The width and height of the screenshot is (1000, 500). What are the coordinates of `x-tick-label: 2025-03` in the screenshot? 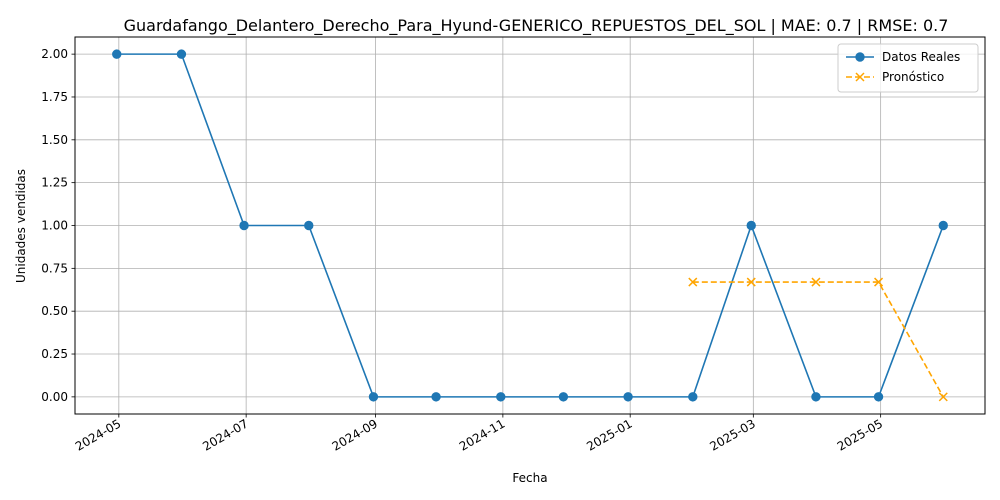 It's located at (732, 434).